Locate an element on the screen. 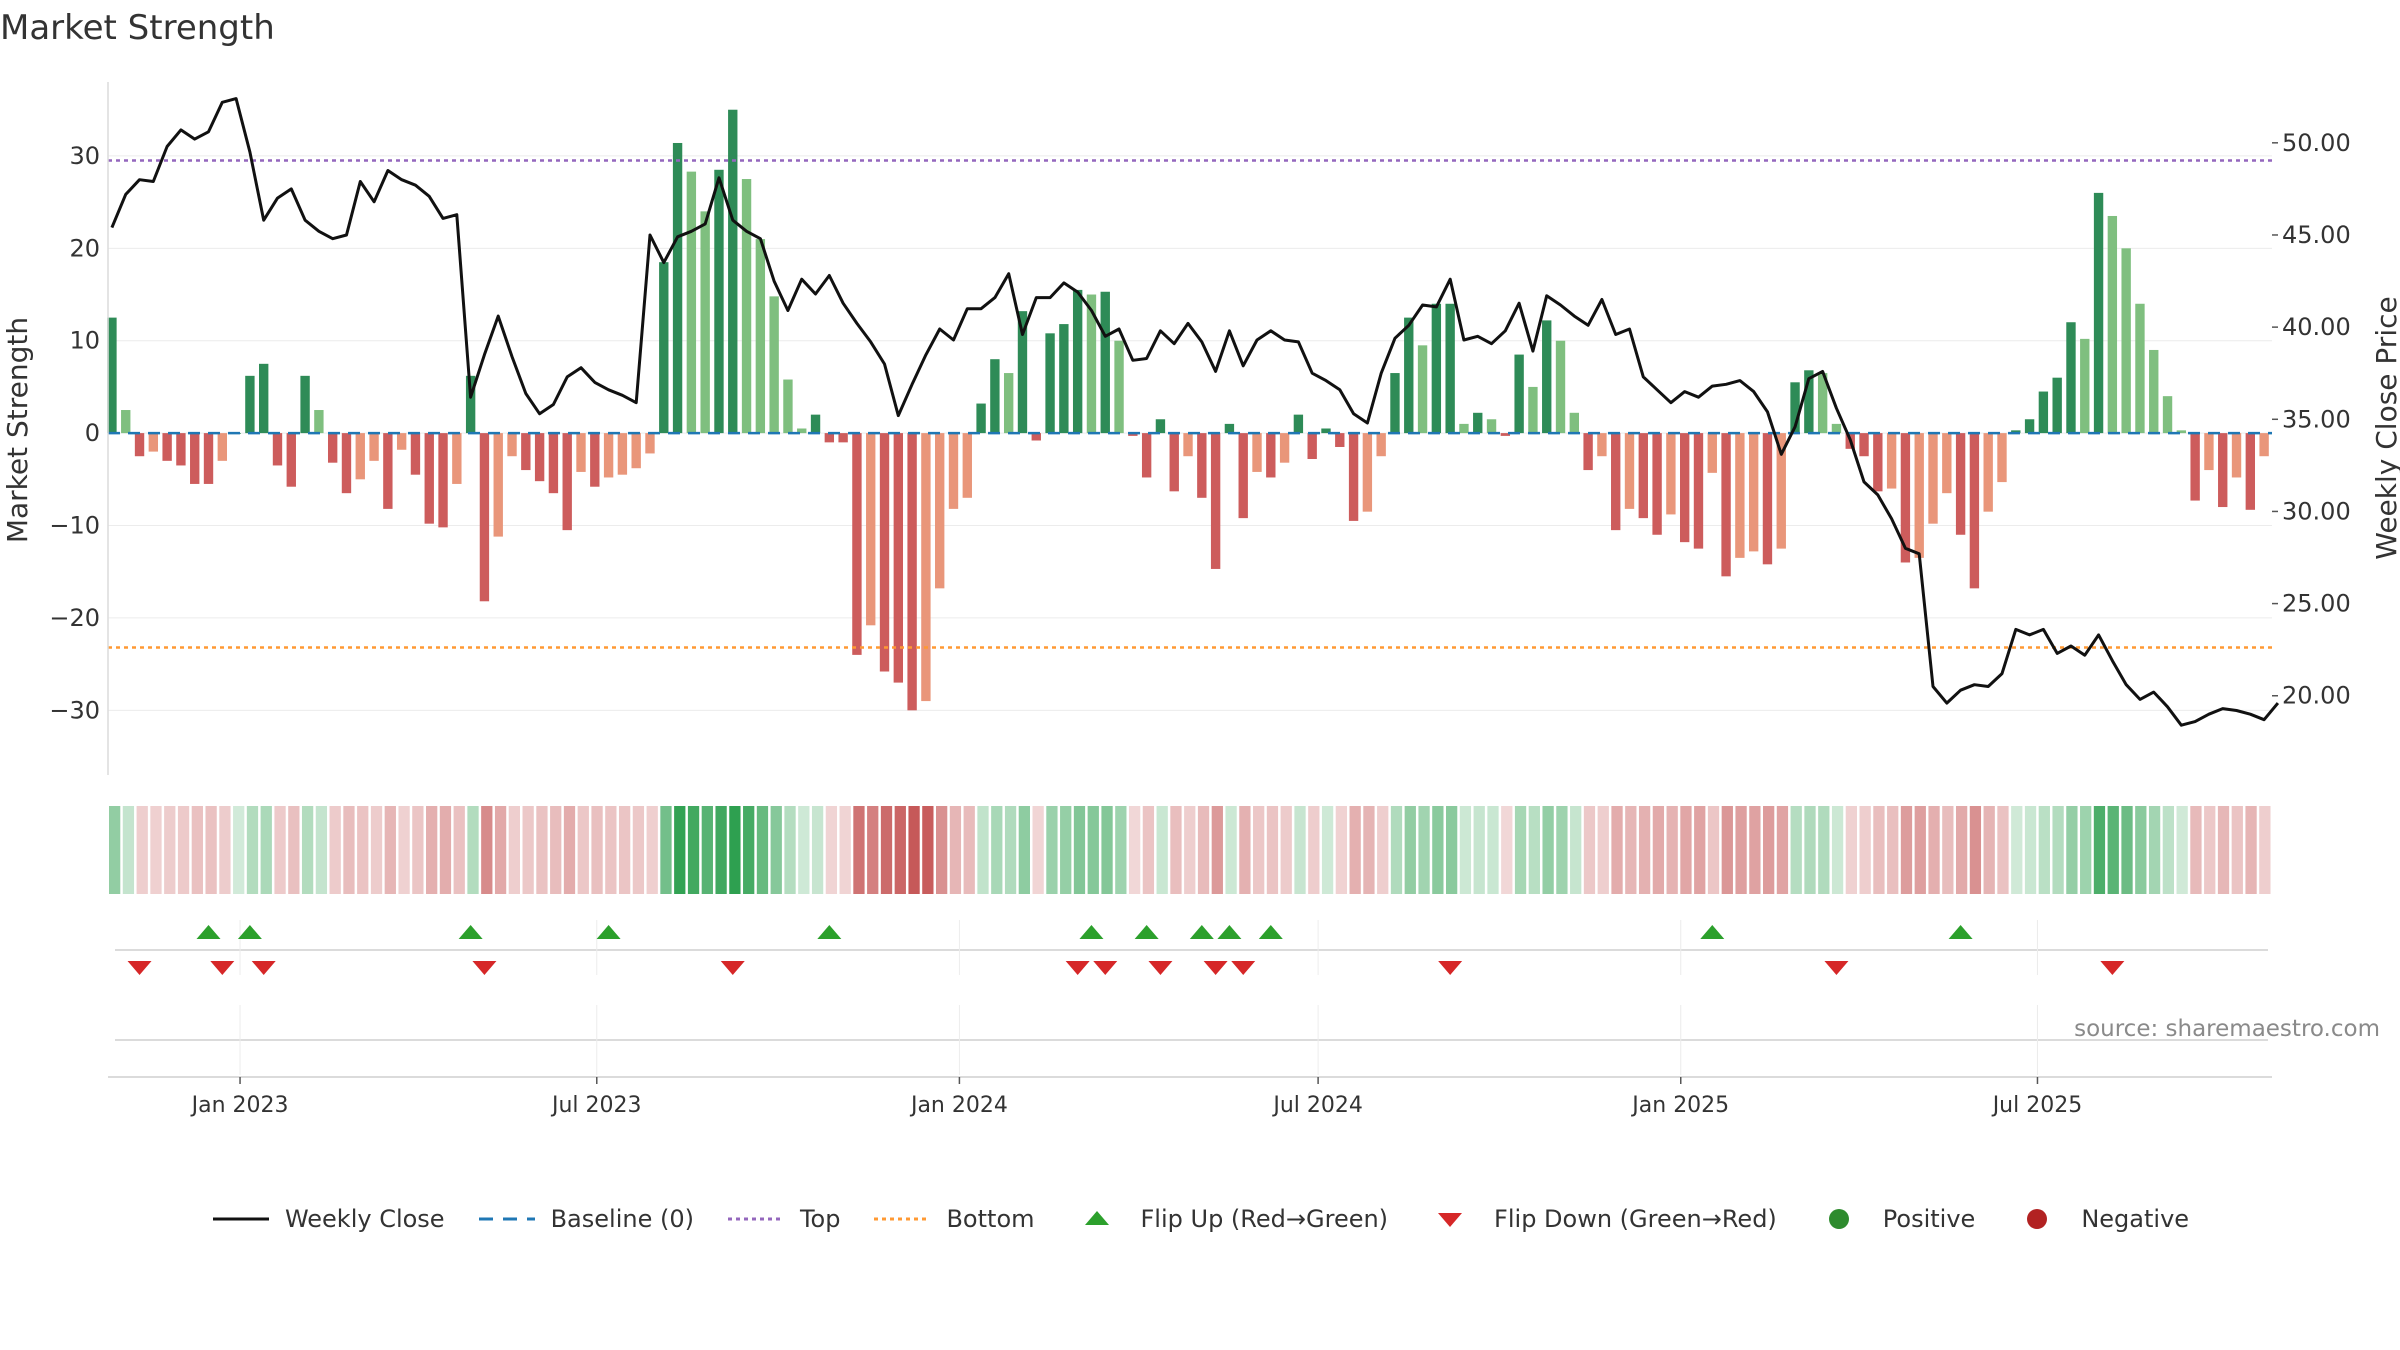 The height and width of the screenshot is (1350, 2400). y2-tick-label: 45.00 is located at coordinates (2316, 235).